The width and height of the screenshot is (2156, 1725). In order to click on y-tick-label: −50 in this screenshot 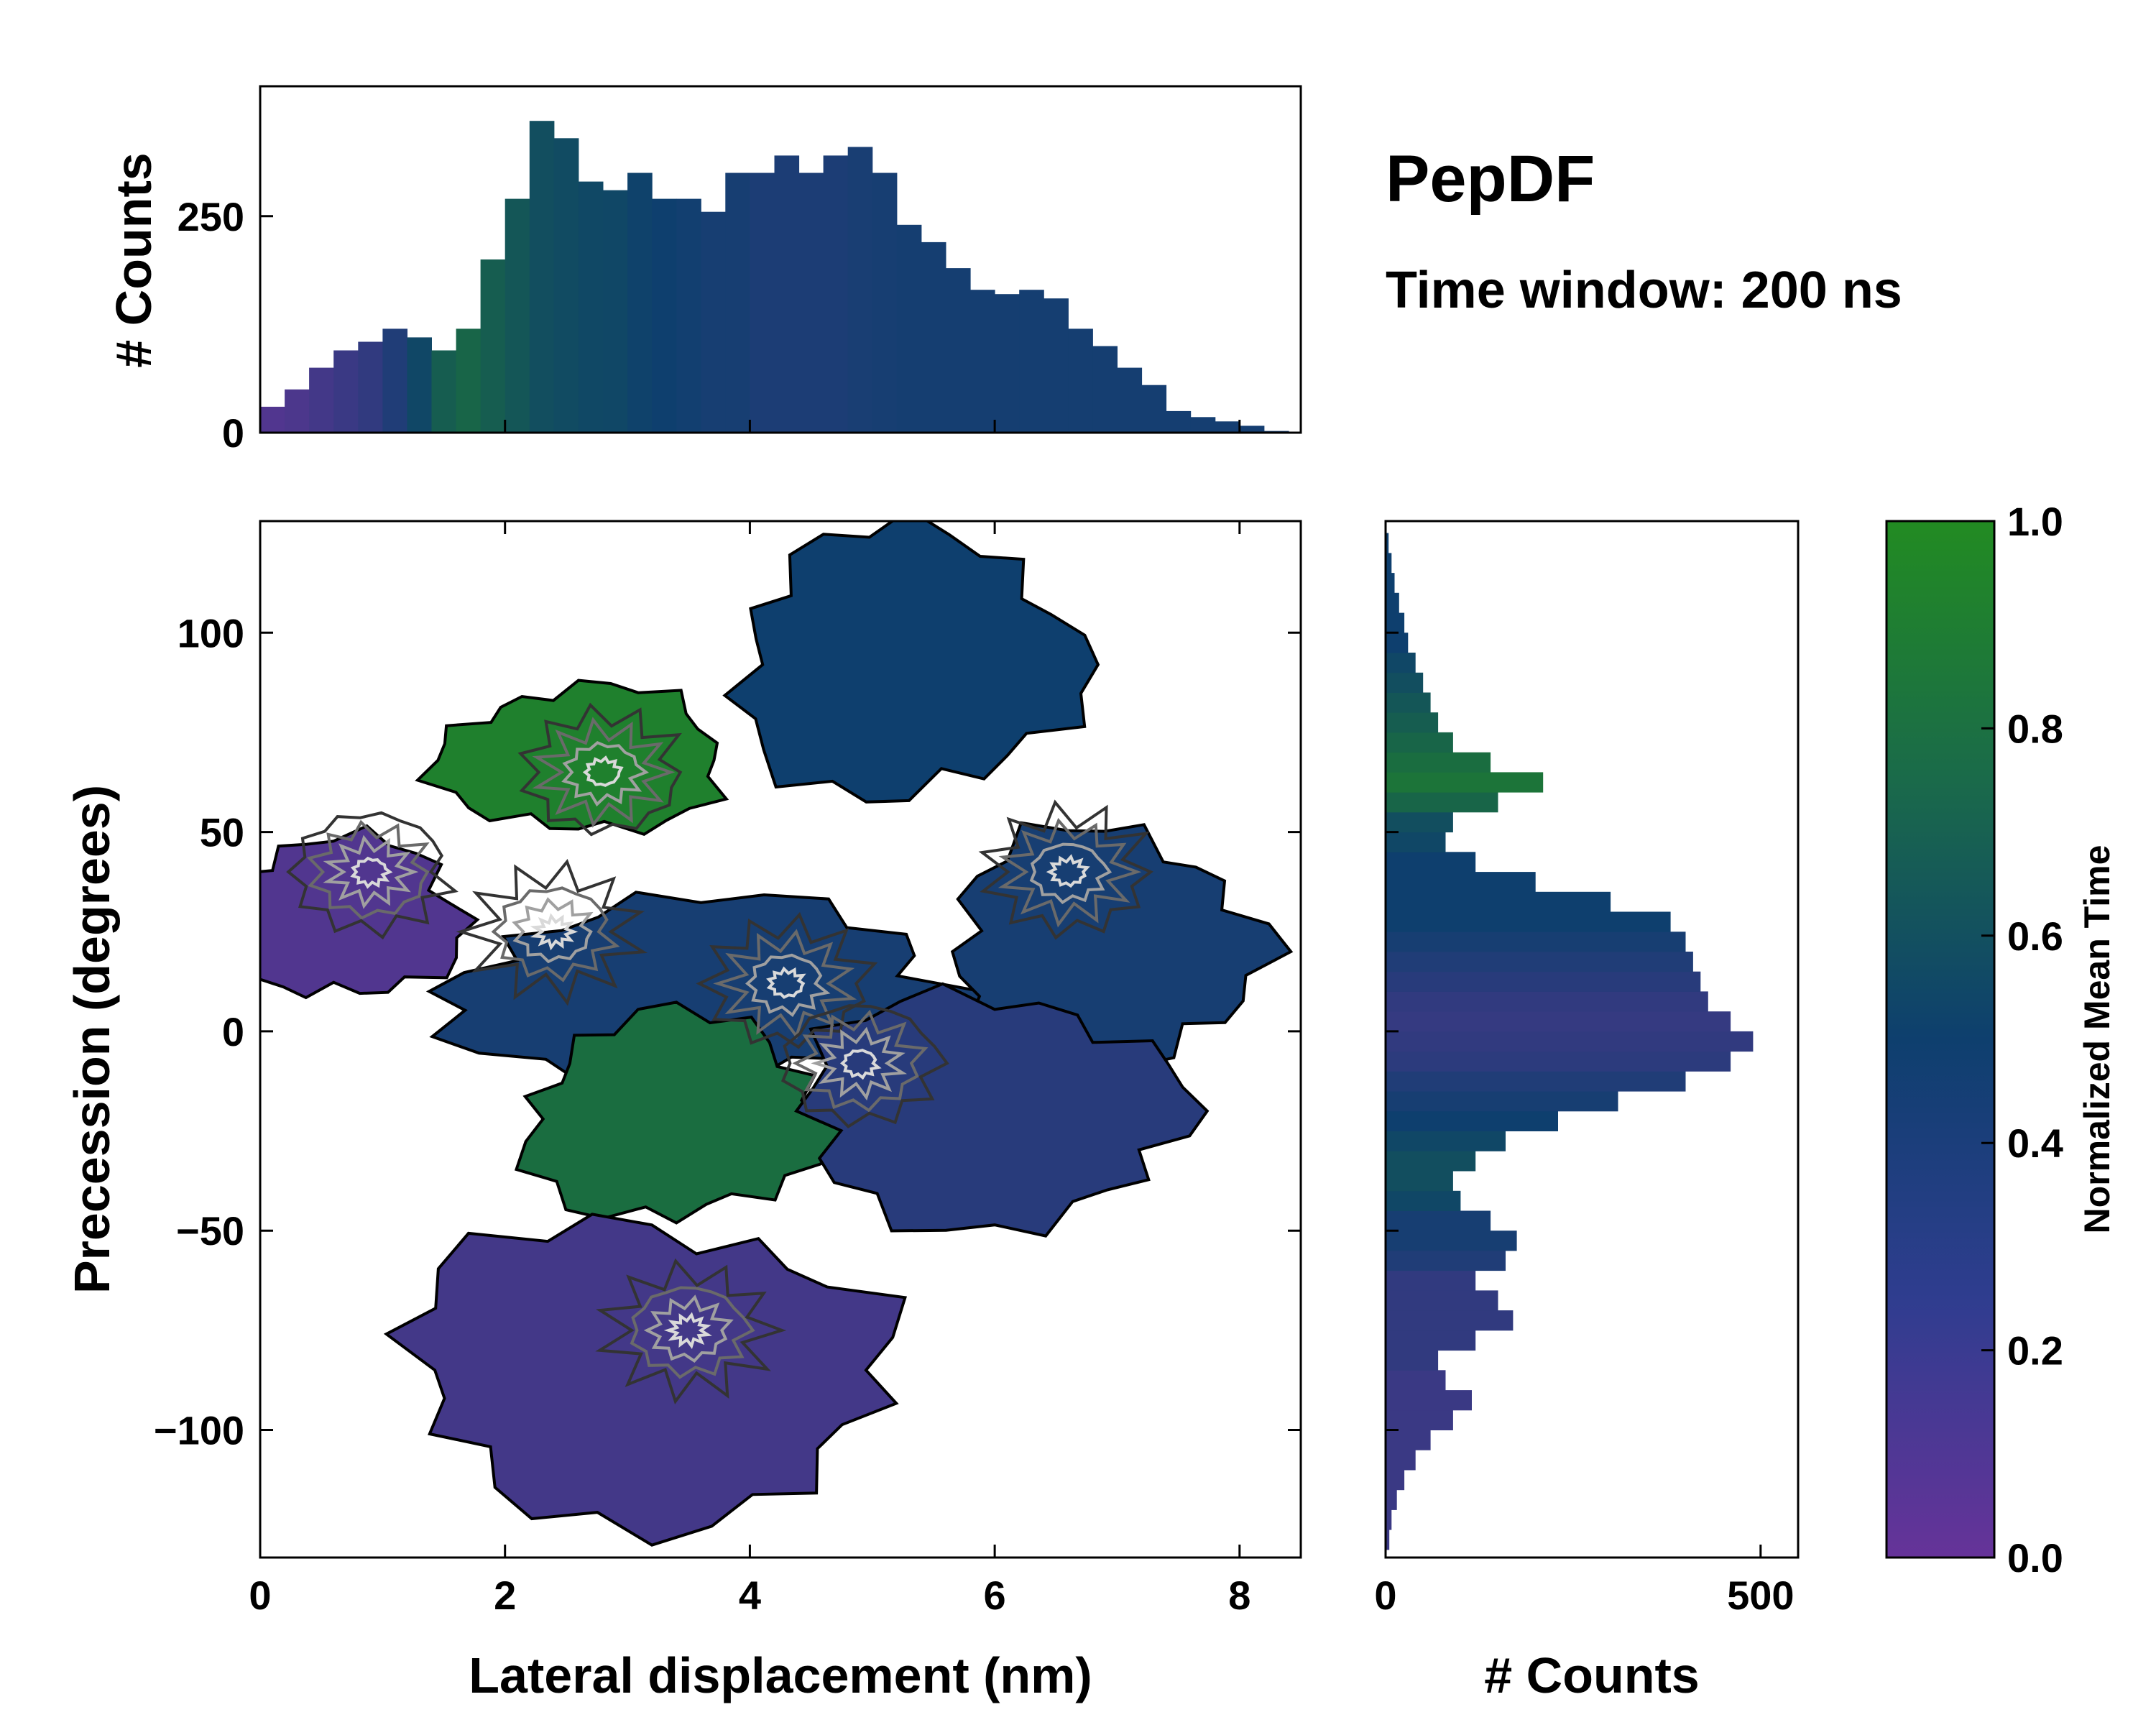, I will do `click(210, 1231)`.